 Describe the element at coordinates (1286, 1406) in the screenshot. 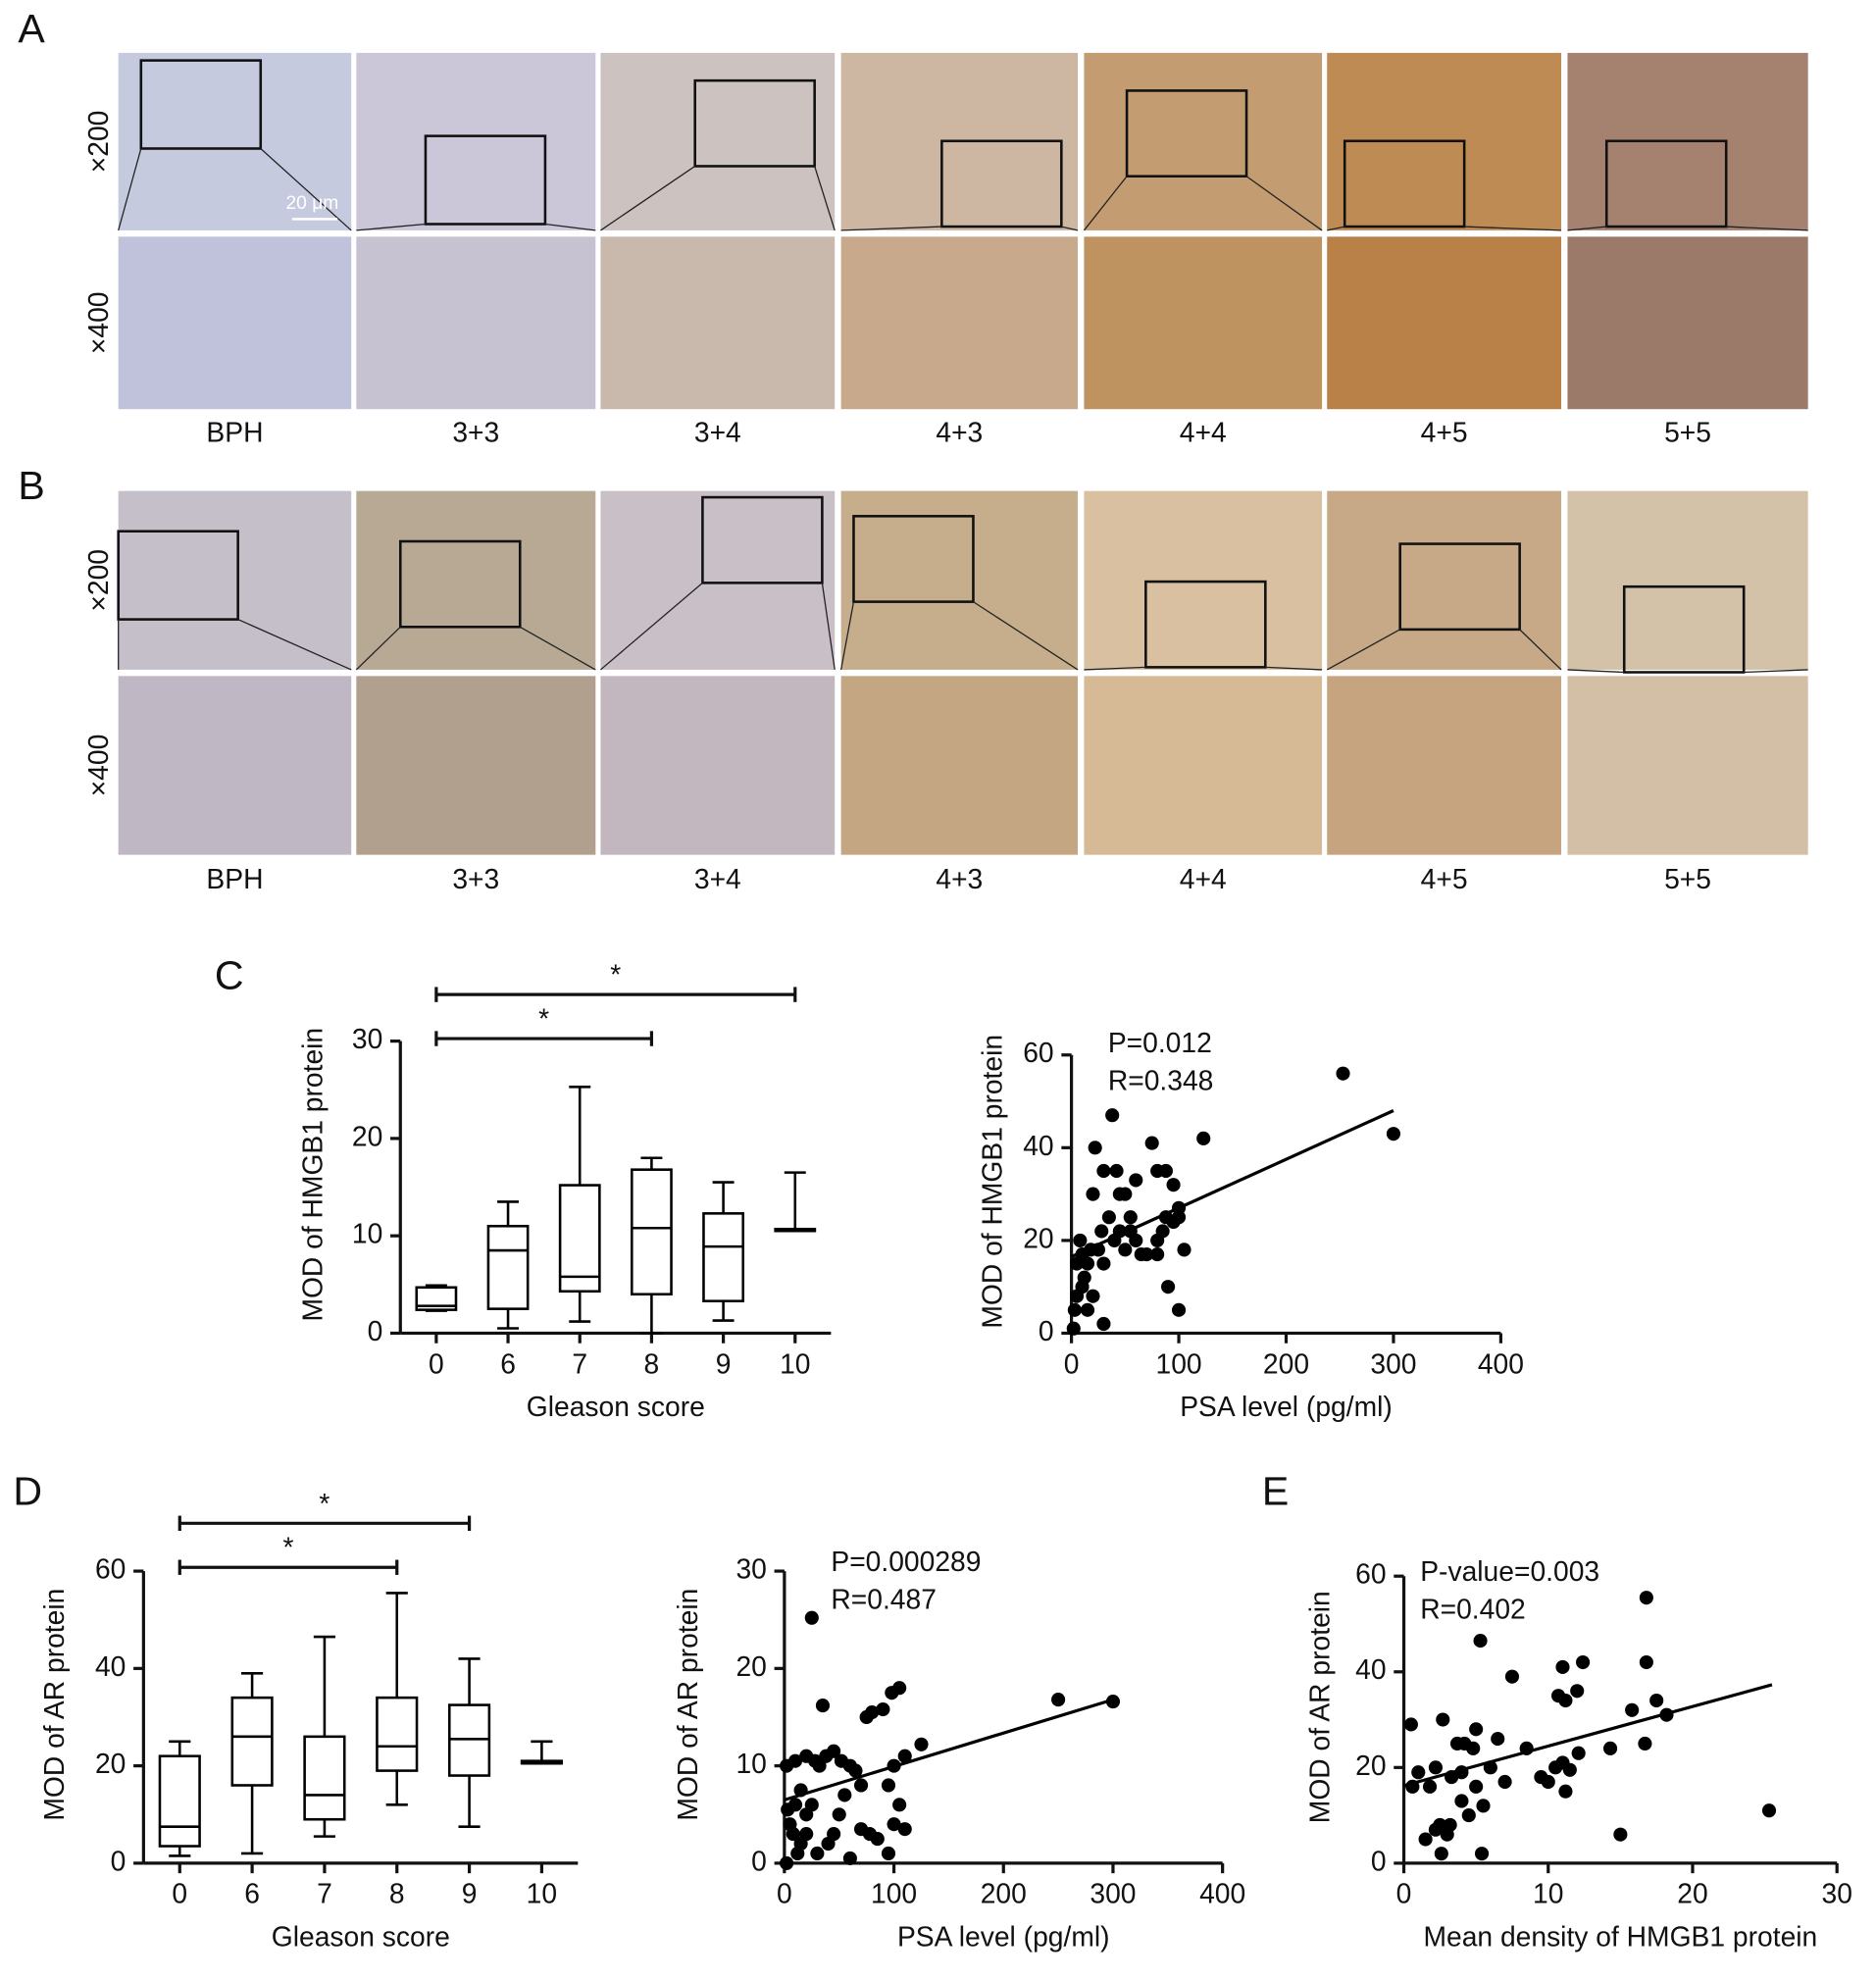

I see `x-axis-title: PSA level (pg/ml)` at that location.